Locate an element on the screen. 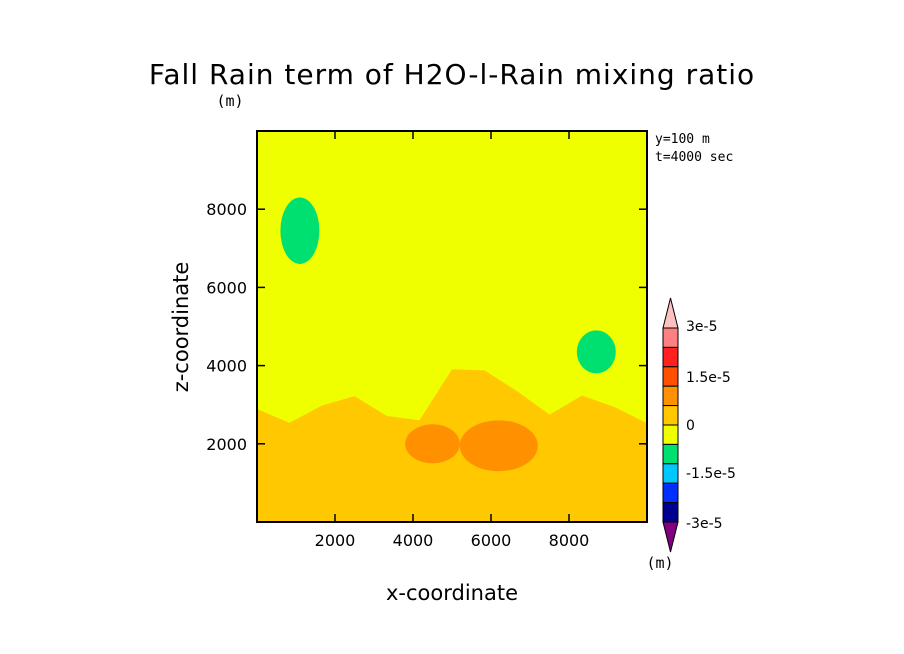 This screenshot has width=904, height=654. colorbar-tick-label: -1.5e-5 is located at coordinates (711, 474).